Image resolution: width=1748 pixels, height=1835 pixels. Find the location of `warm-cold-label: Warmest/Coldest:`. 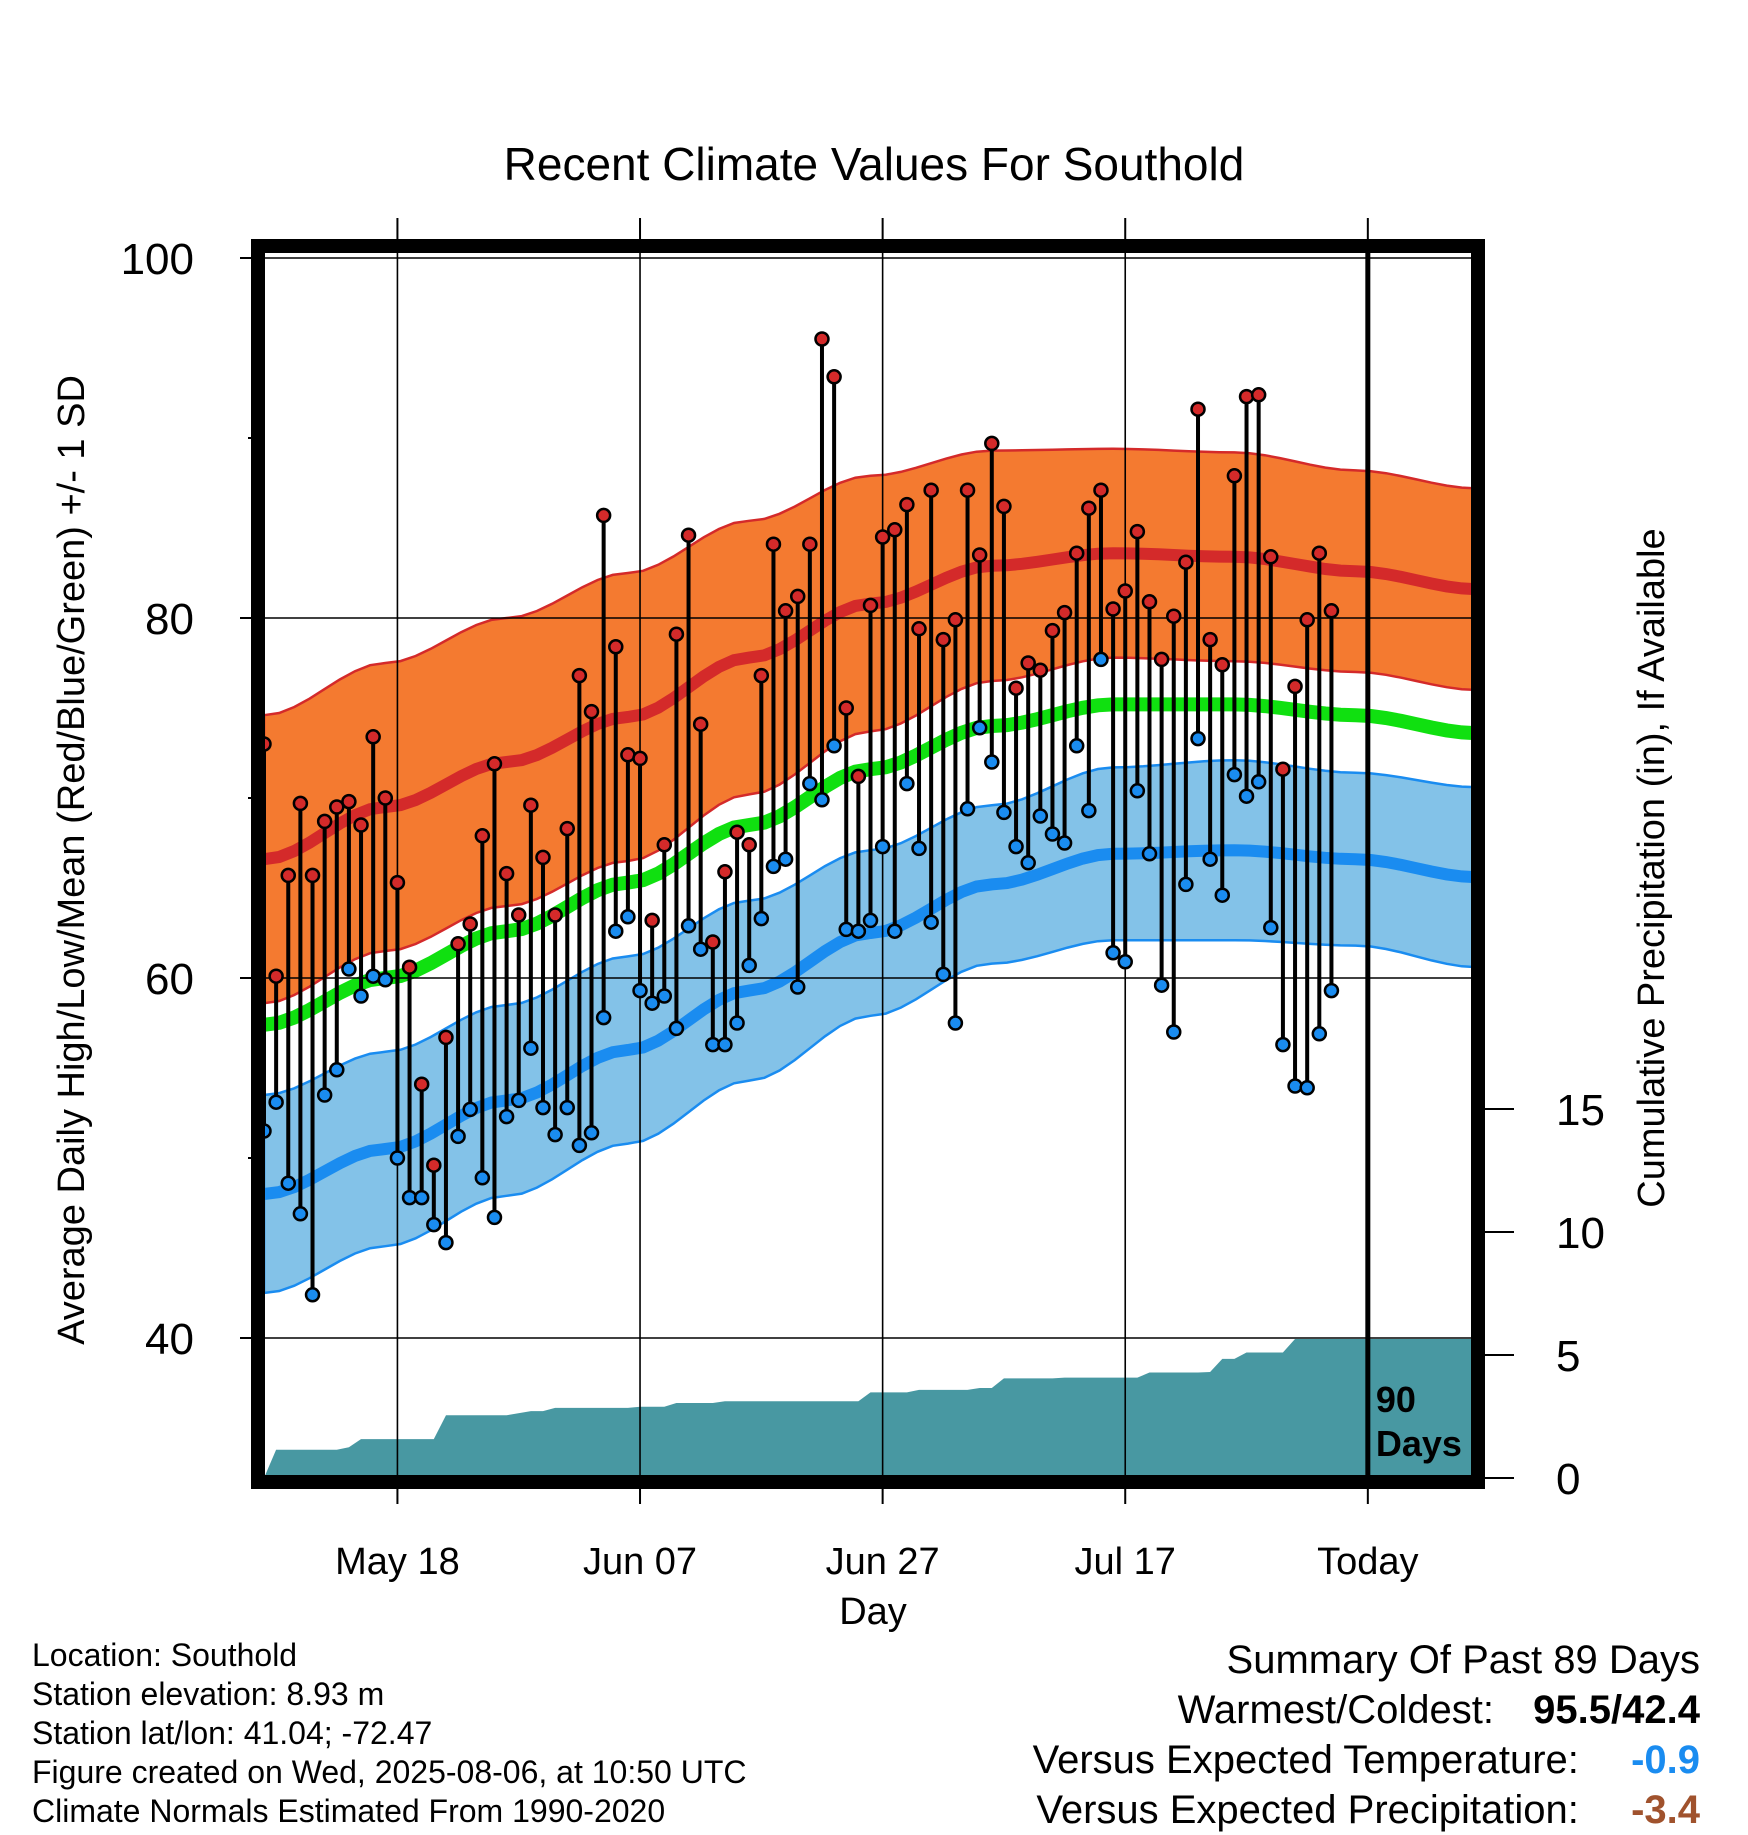

warm-cold-label: Warmest/Coldest: is located at coordinates (1336, 1710).